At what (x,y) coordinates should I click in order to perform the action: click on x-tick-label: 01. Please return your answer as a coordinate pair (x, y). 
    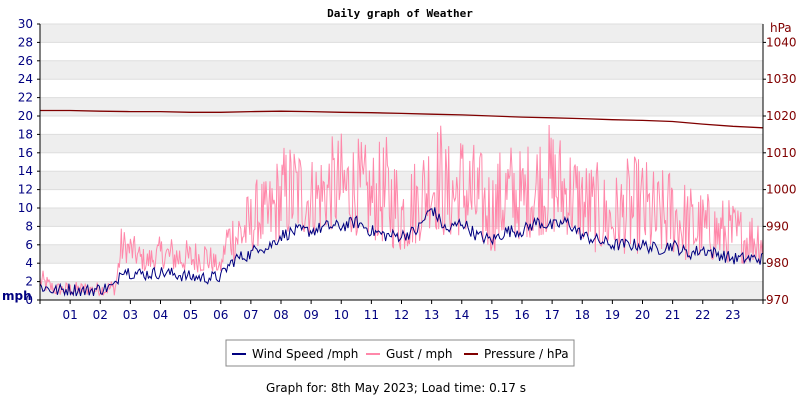
    Looking at the image, I should click on (69, 315).